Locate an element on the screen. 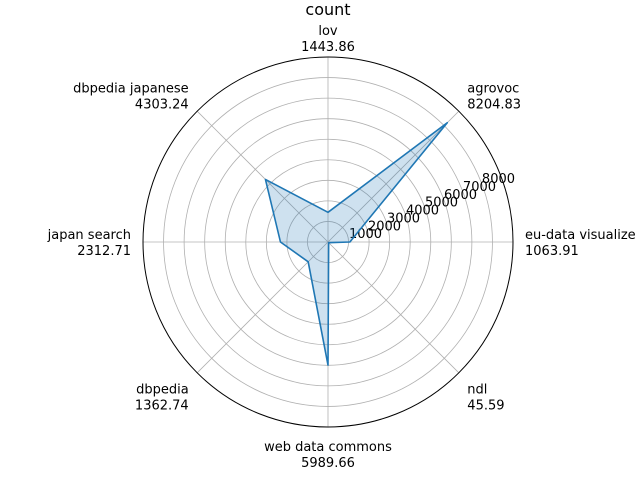 This screenshot has height=480, width=640. radial-tick-label: 8000 is located at coordinates (498, 179).